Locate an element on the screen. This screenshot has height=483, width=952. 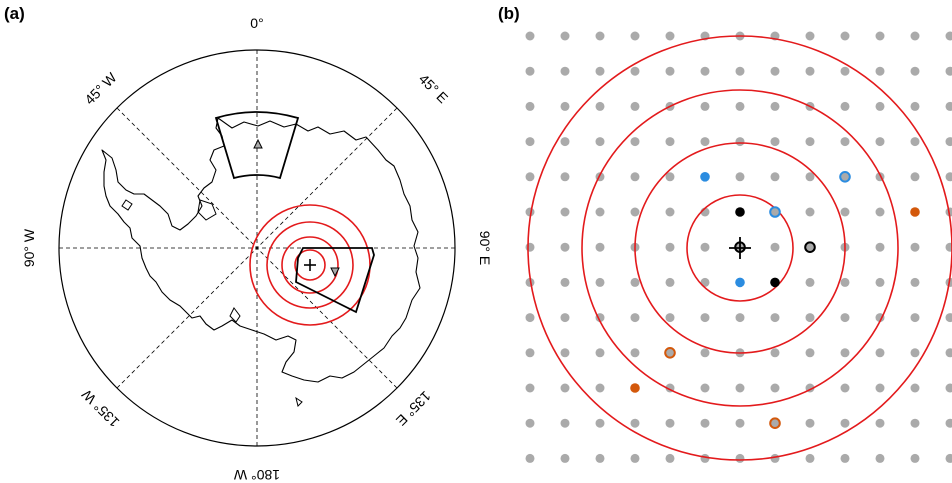
lon-label-180w: 180° W is located at coordinates (256, 475).